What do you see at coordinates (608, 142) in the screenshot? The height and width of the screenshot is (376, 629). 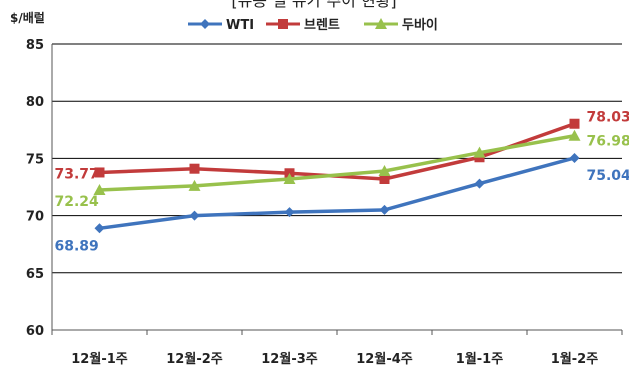 I see `data-label: 76.98` at bounding box center [608, 142].